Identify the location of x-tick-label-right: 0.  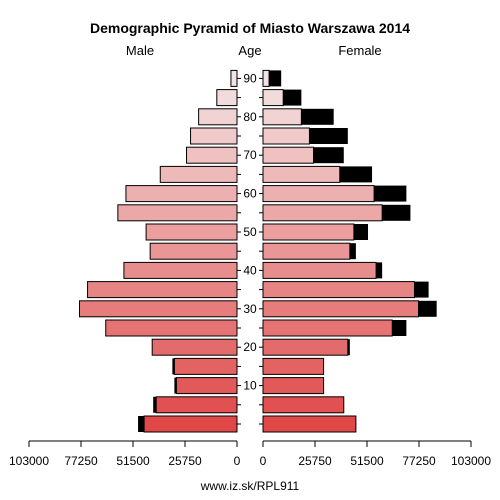
(263, 461).